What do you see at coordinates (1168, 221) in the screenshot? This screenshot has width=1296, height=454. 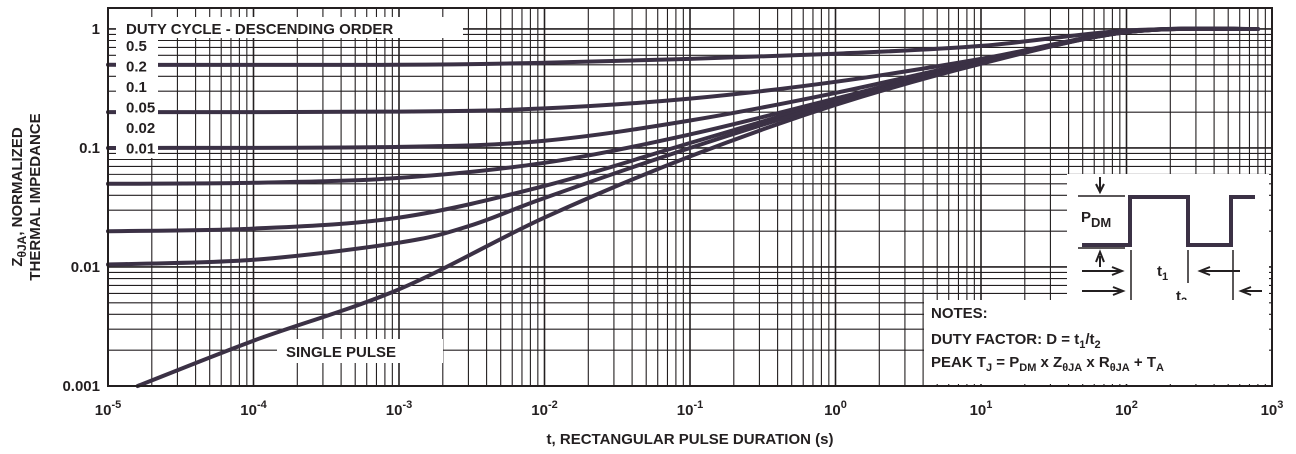 I see `pulse-waveform` at bounding box center [1168, 221].